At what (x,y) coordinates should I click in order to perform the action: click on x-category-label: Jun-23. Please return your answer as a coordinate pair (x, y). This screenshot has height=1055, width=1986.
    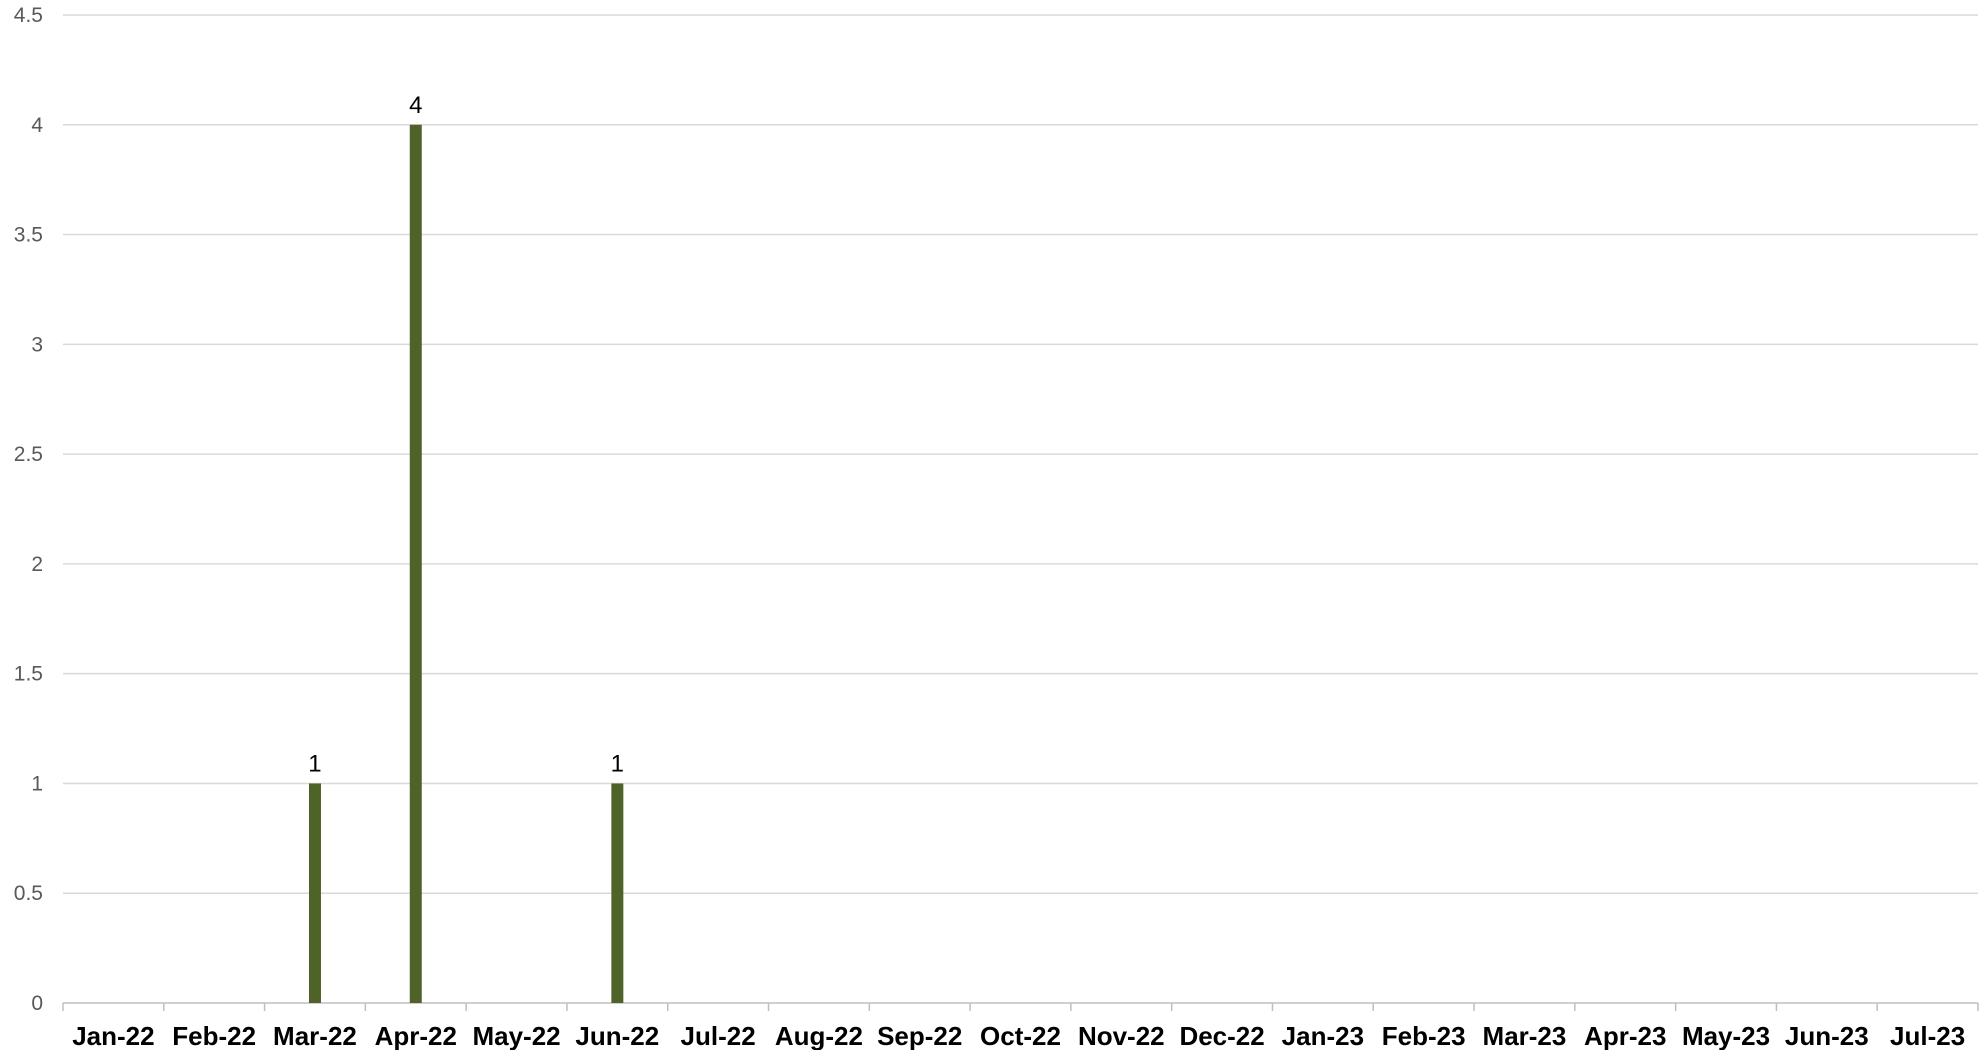
    Looking at the image, I should click on (1827, 1035).